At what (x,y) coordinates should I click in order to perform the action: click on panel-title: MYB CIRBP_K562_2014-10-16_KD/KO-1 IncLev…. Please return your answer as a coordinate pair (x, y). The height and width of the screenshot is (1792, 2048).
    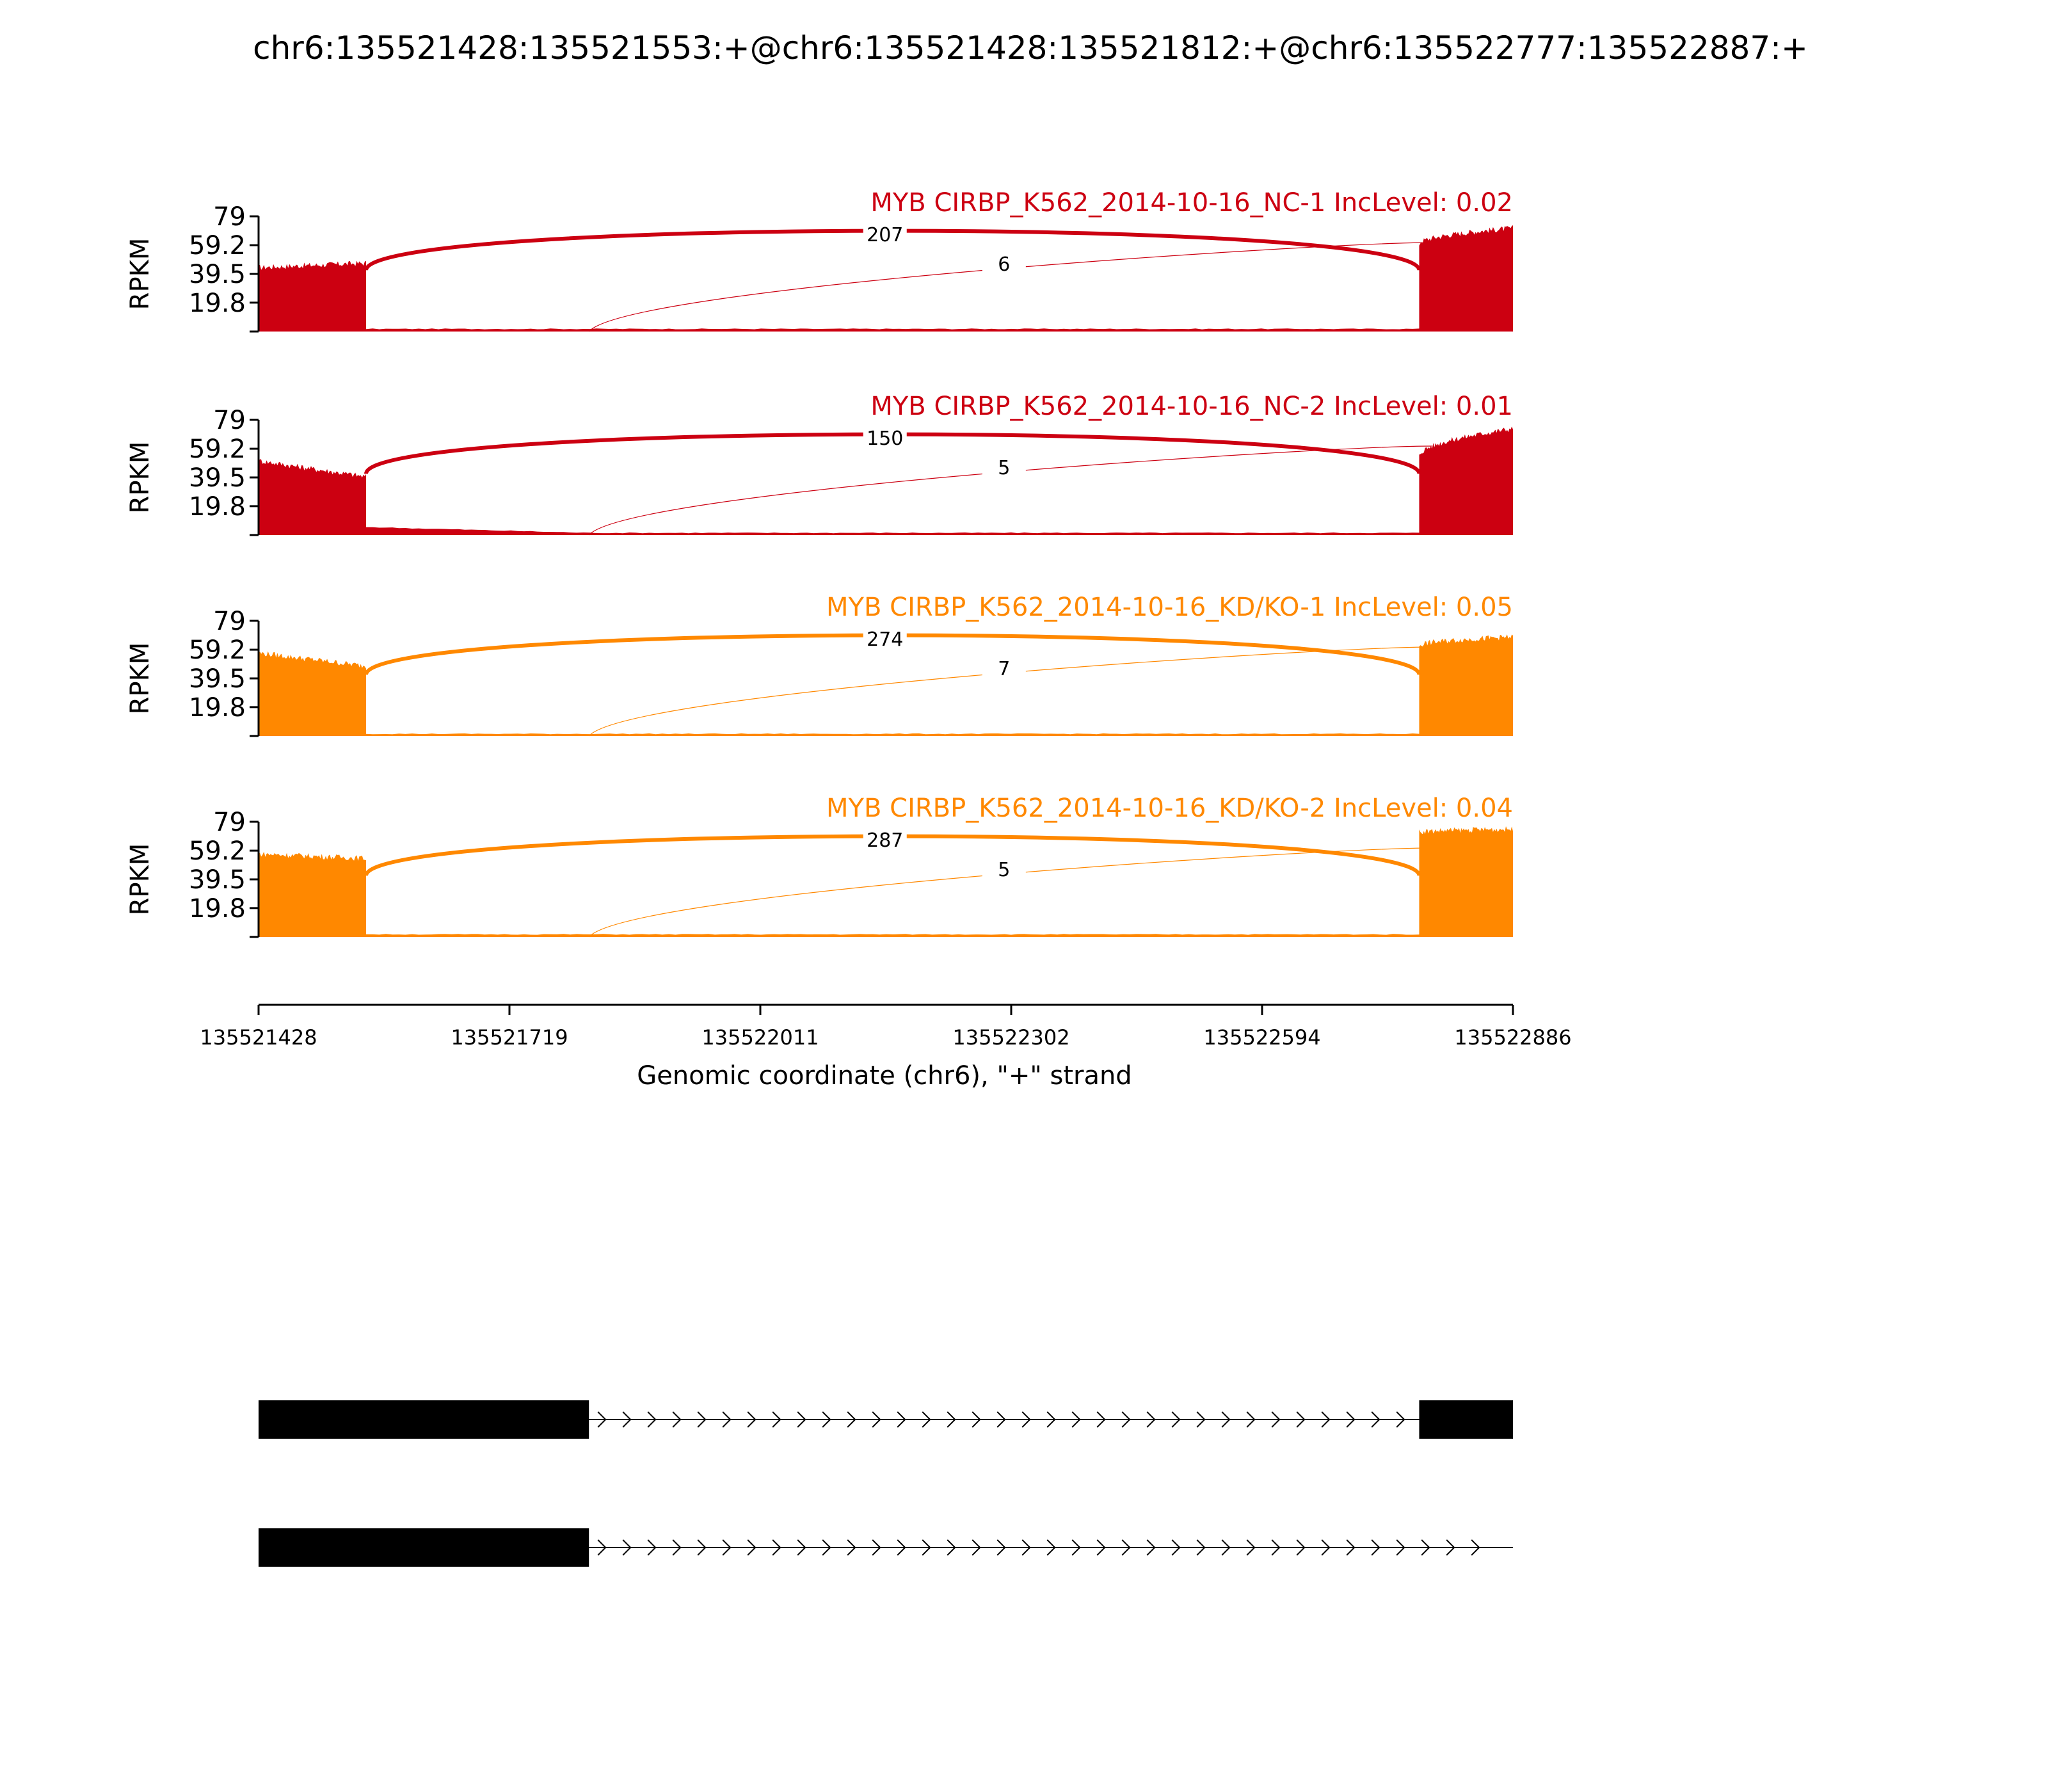
    Looking at the image, I should click on (1169, 607).